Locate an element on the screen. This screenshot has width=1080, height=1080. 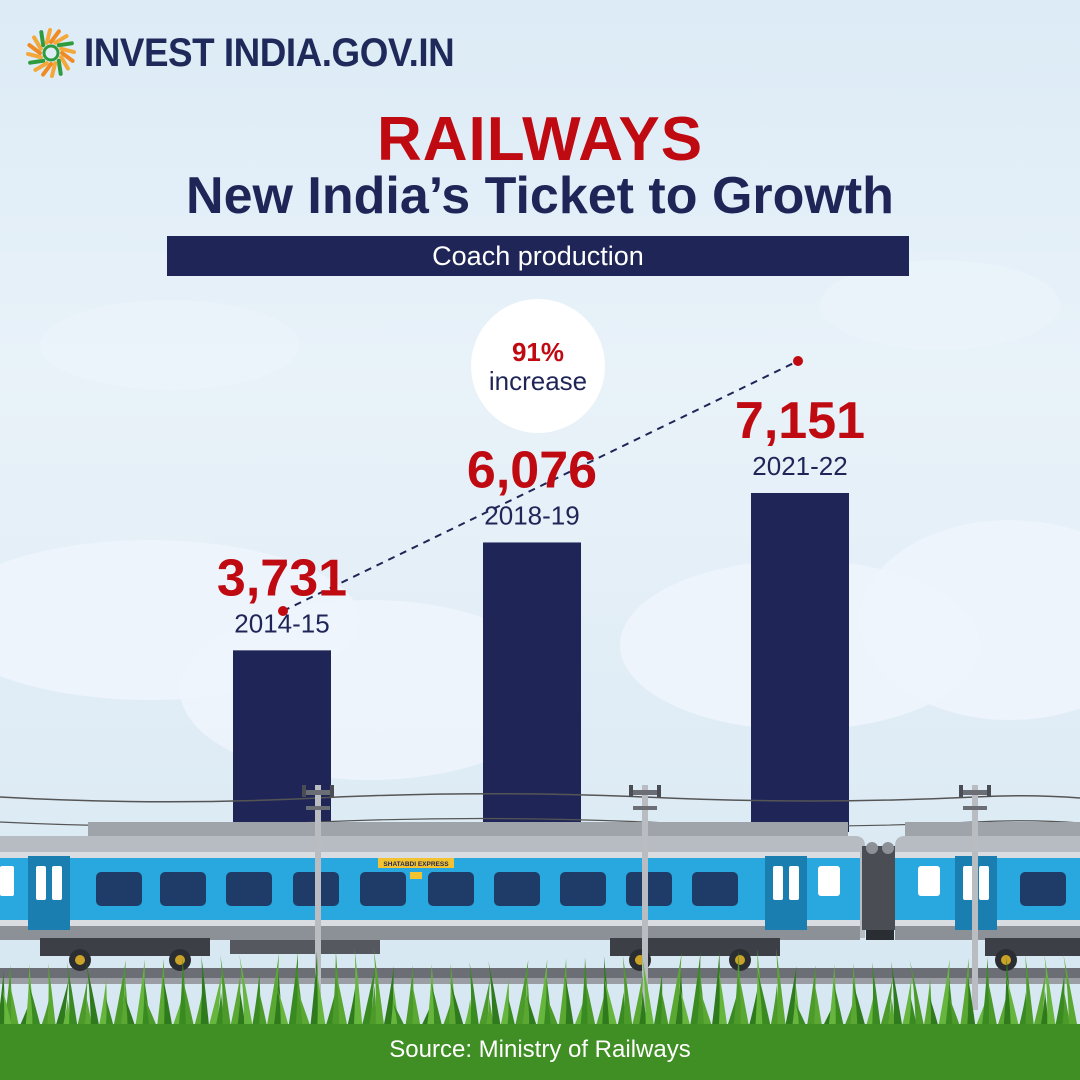
trend-line is located at coordinates (540, 486).